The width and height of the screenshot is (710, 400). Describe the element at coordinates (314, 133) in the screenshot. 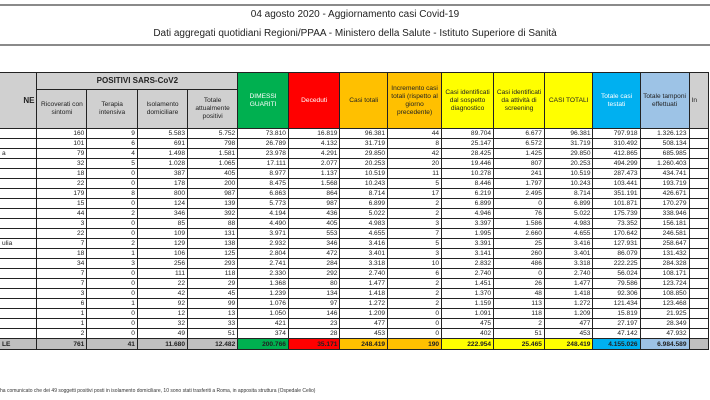

I see `cell-value: 16.819` at that location.